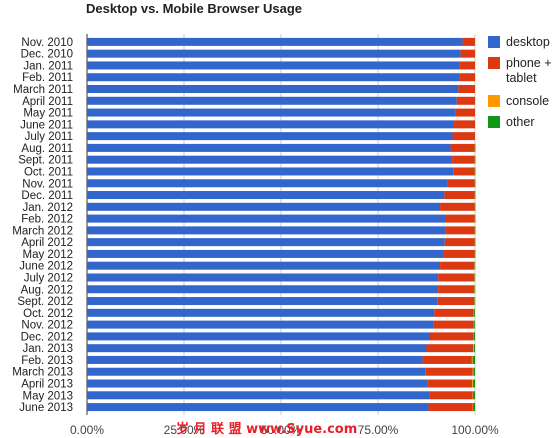  Describe the element at coordinates (47, 149) in the screenshot. I see `category-label: Aug. 2011` at that location.